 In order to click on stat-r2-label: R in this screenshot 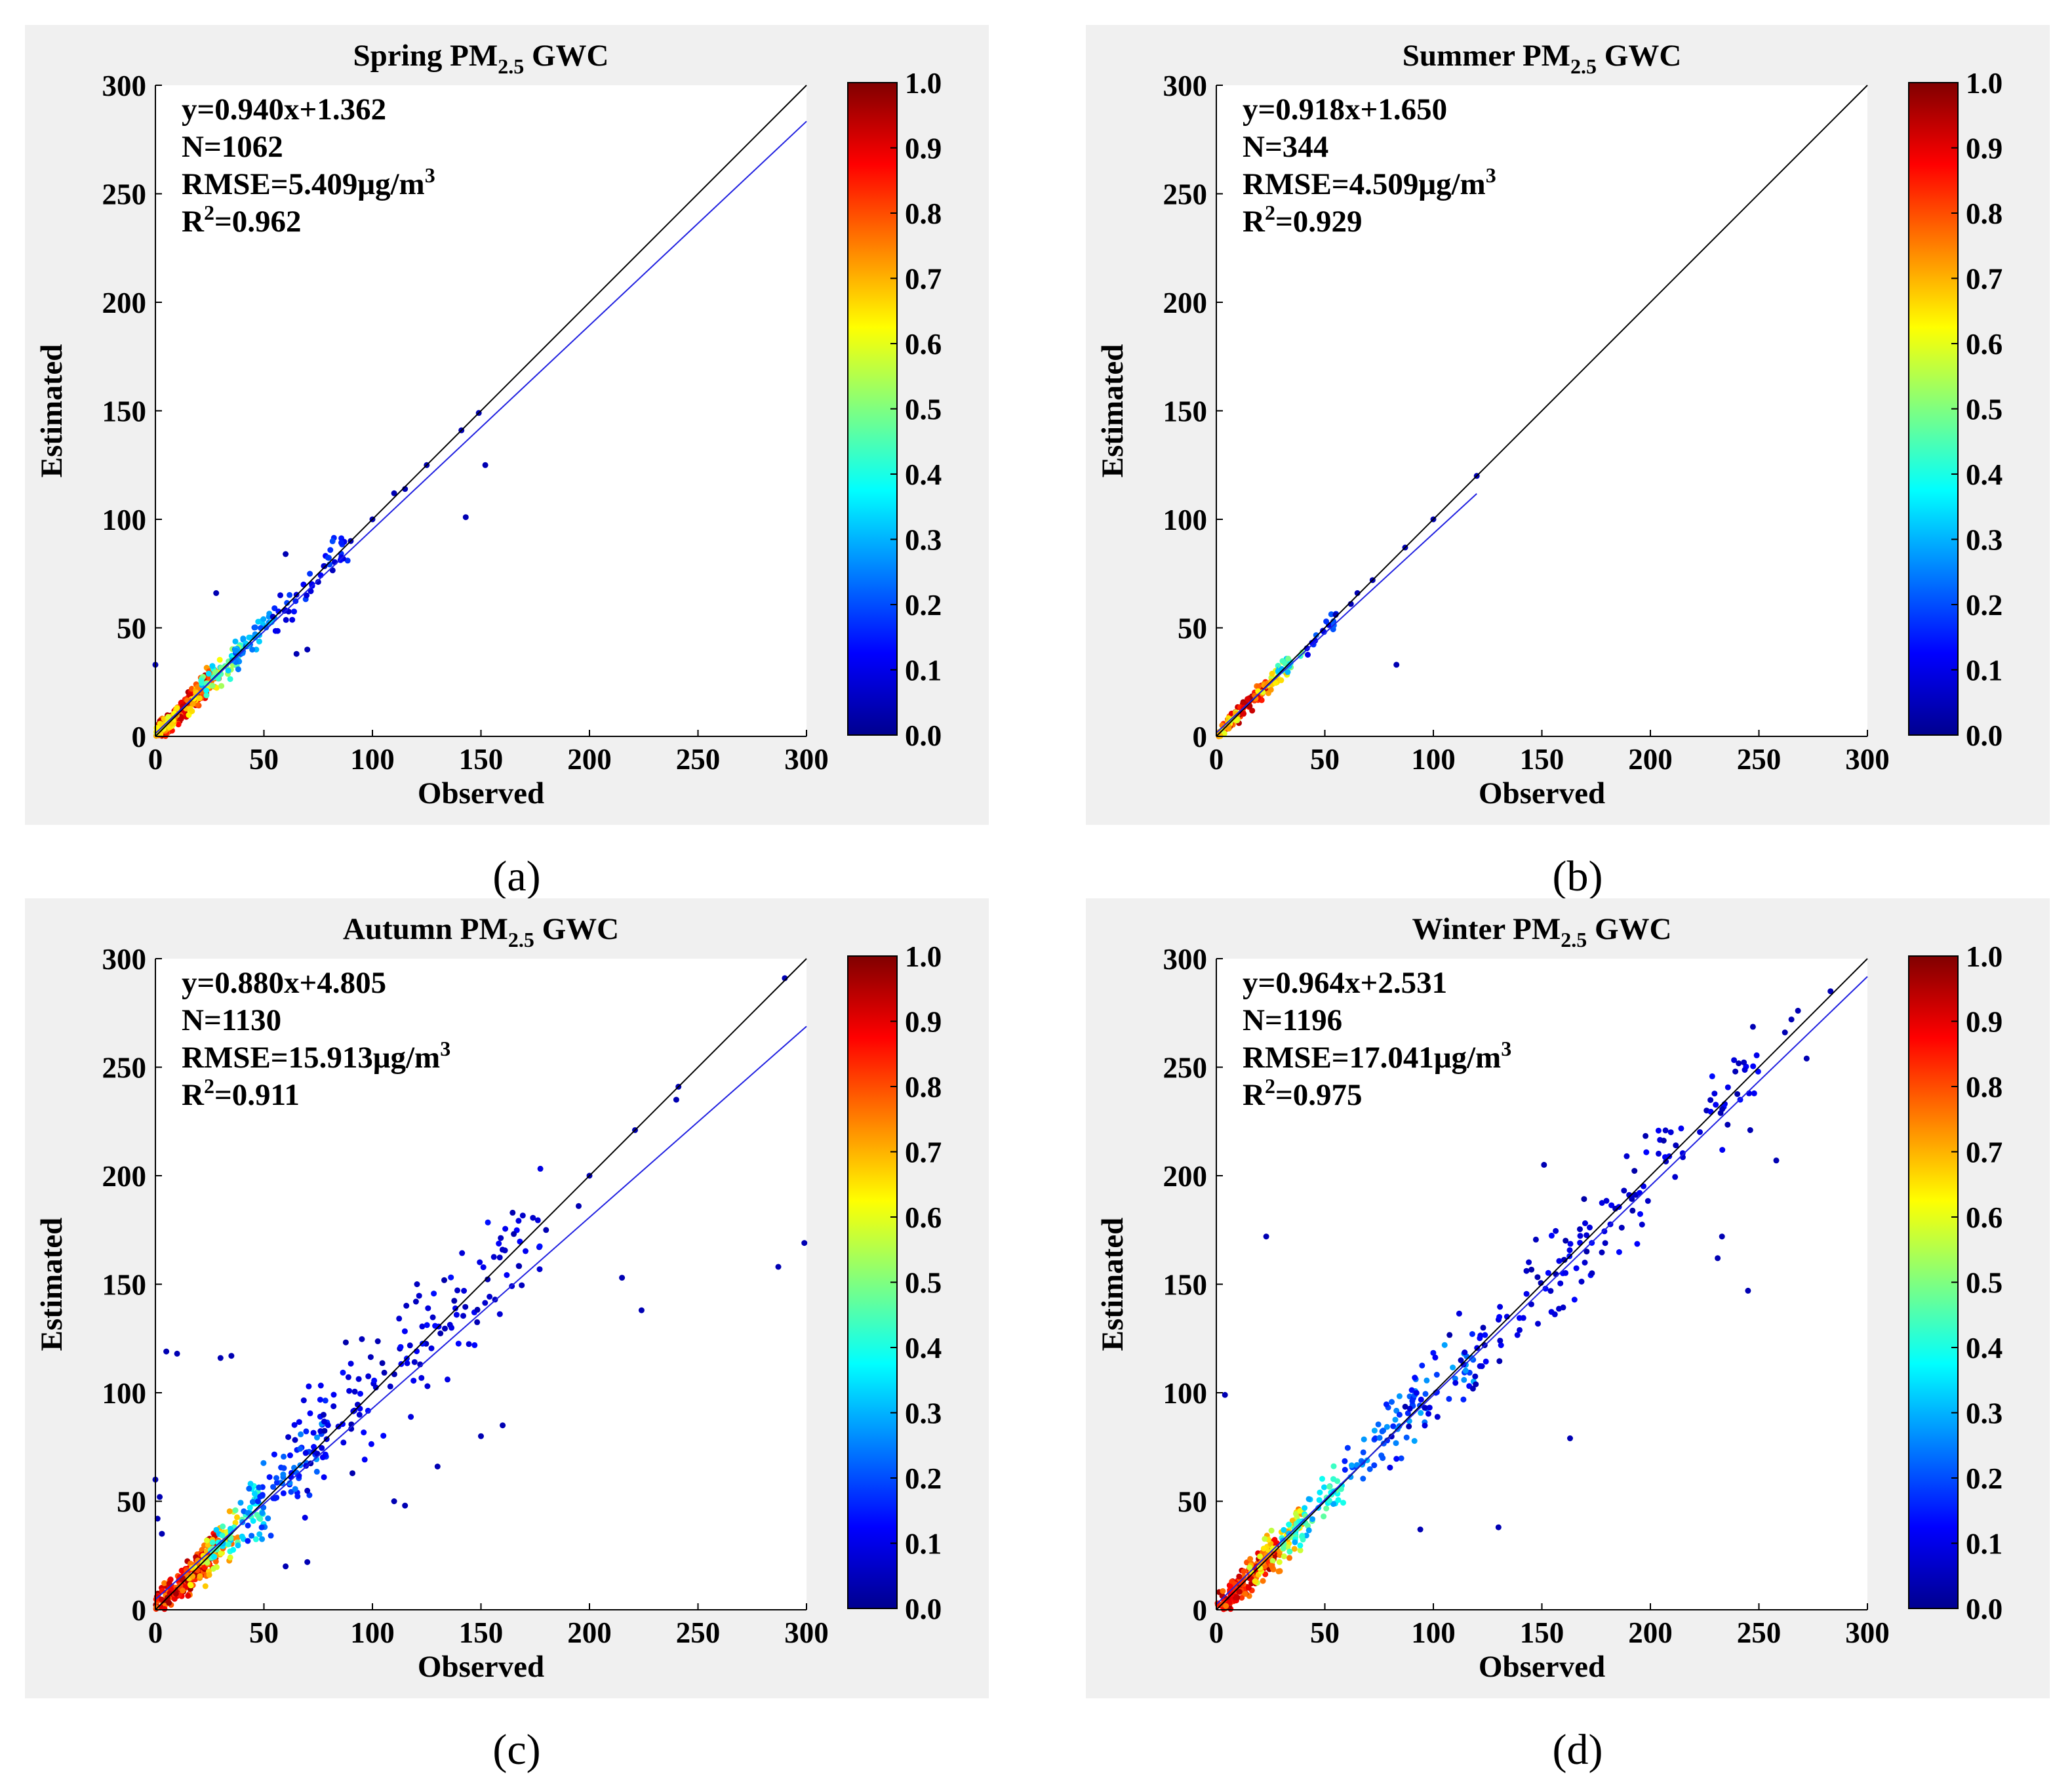, I will do `click(193, 1095)`.